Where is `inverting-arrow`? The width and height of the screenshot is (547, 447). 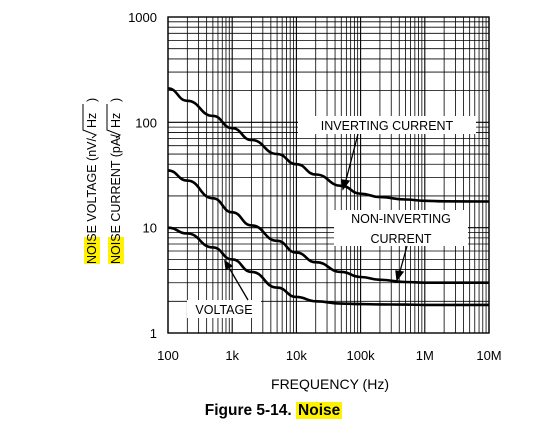 inverting-arrow is located at coordinates (351, 159).